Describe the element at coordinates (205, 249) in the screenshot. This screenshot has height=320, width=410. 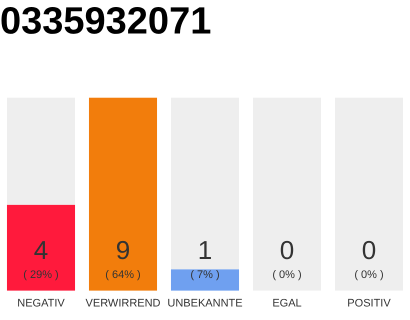
I see `data-label: 1` at that location.